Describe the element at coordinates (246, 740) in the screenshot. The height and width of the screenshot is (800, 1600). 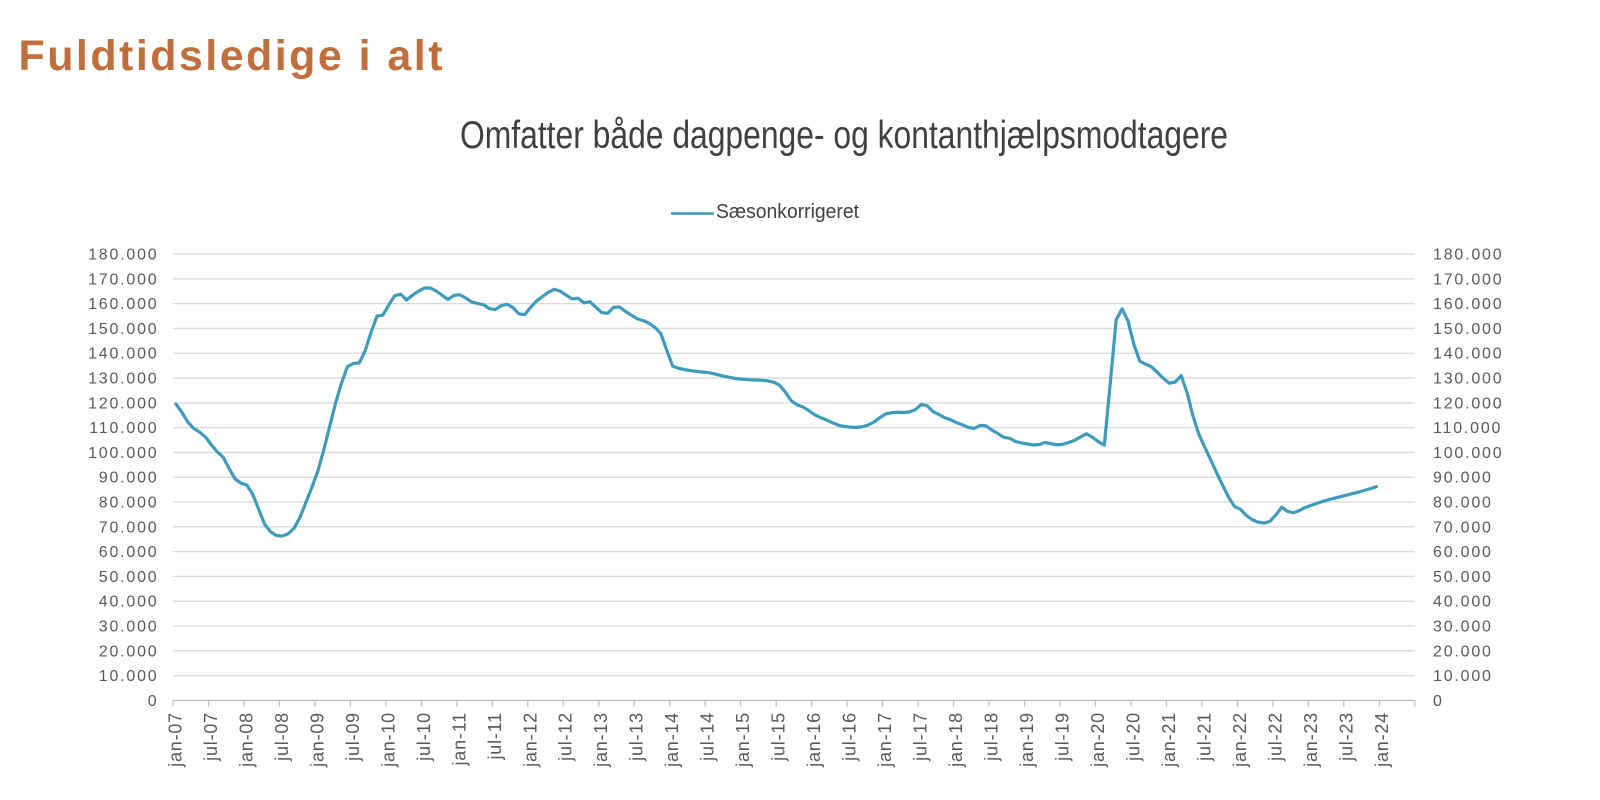
I see `svg-text: jan-08` at that location.